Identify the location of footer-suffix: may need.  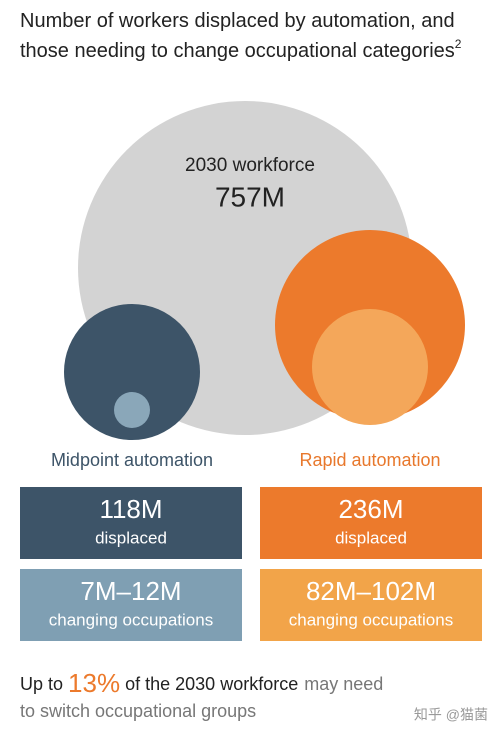
(343, 684).